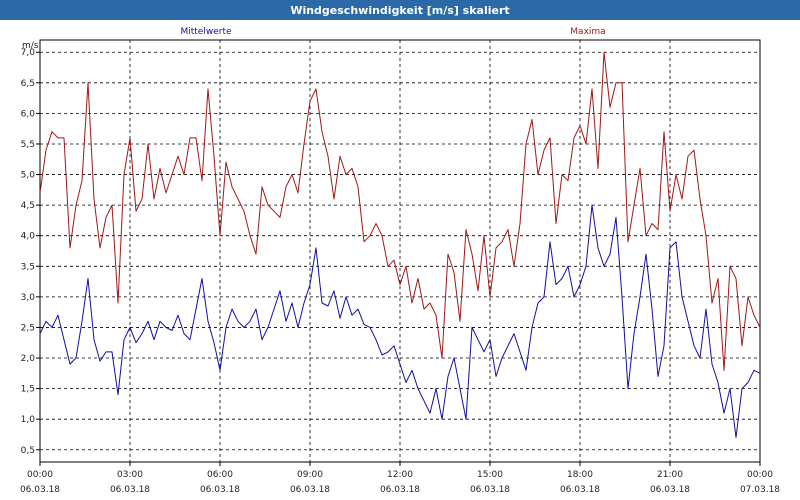 This screenshot has width=800, height=500. What do you see at coordinates (28, 114) in the screenshot?
I see `y-tick-label: 6,0` at bounding box center [28, 114].